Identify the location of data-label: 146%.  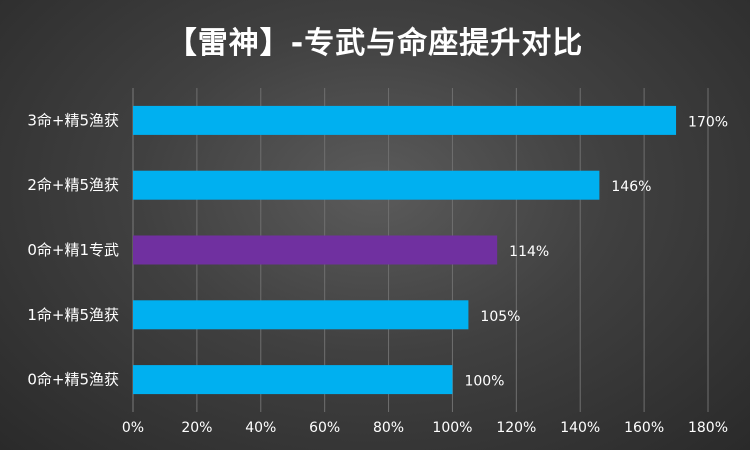
(631, 187).